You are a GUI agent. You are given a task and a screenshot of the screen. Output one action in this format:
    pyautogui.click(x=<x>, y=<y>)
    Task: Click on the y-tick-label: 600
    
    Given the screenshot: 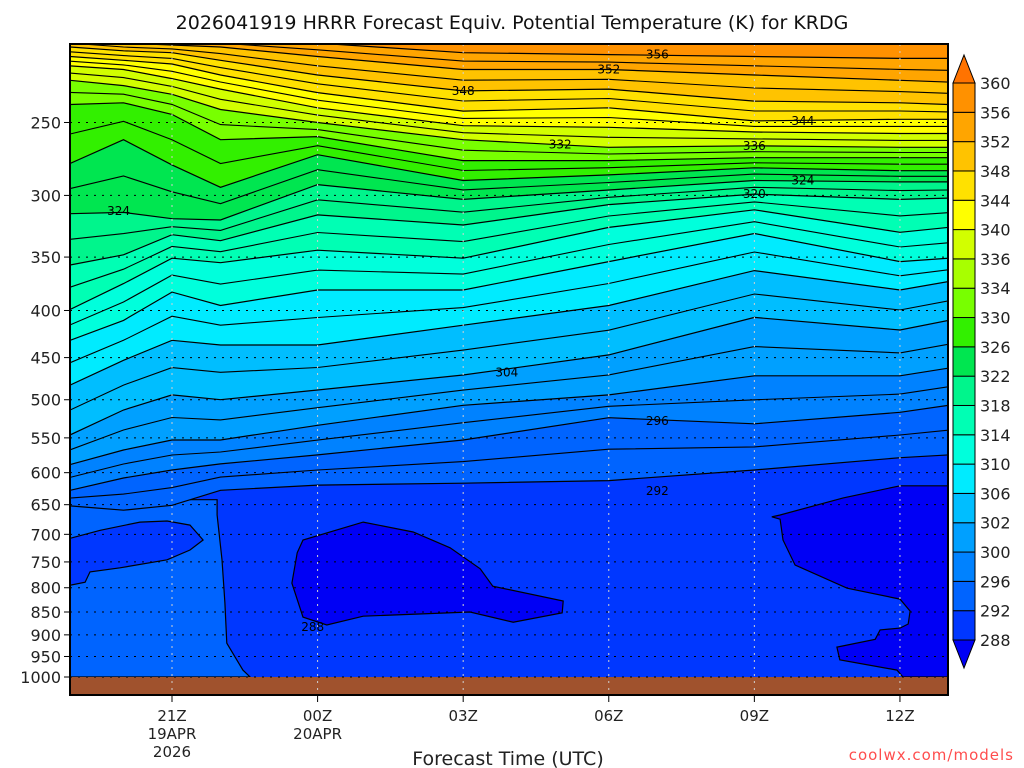 What is the action you would take?
    pyautogui.click(x=45, y=473)
    